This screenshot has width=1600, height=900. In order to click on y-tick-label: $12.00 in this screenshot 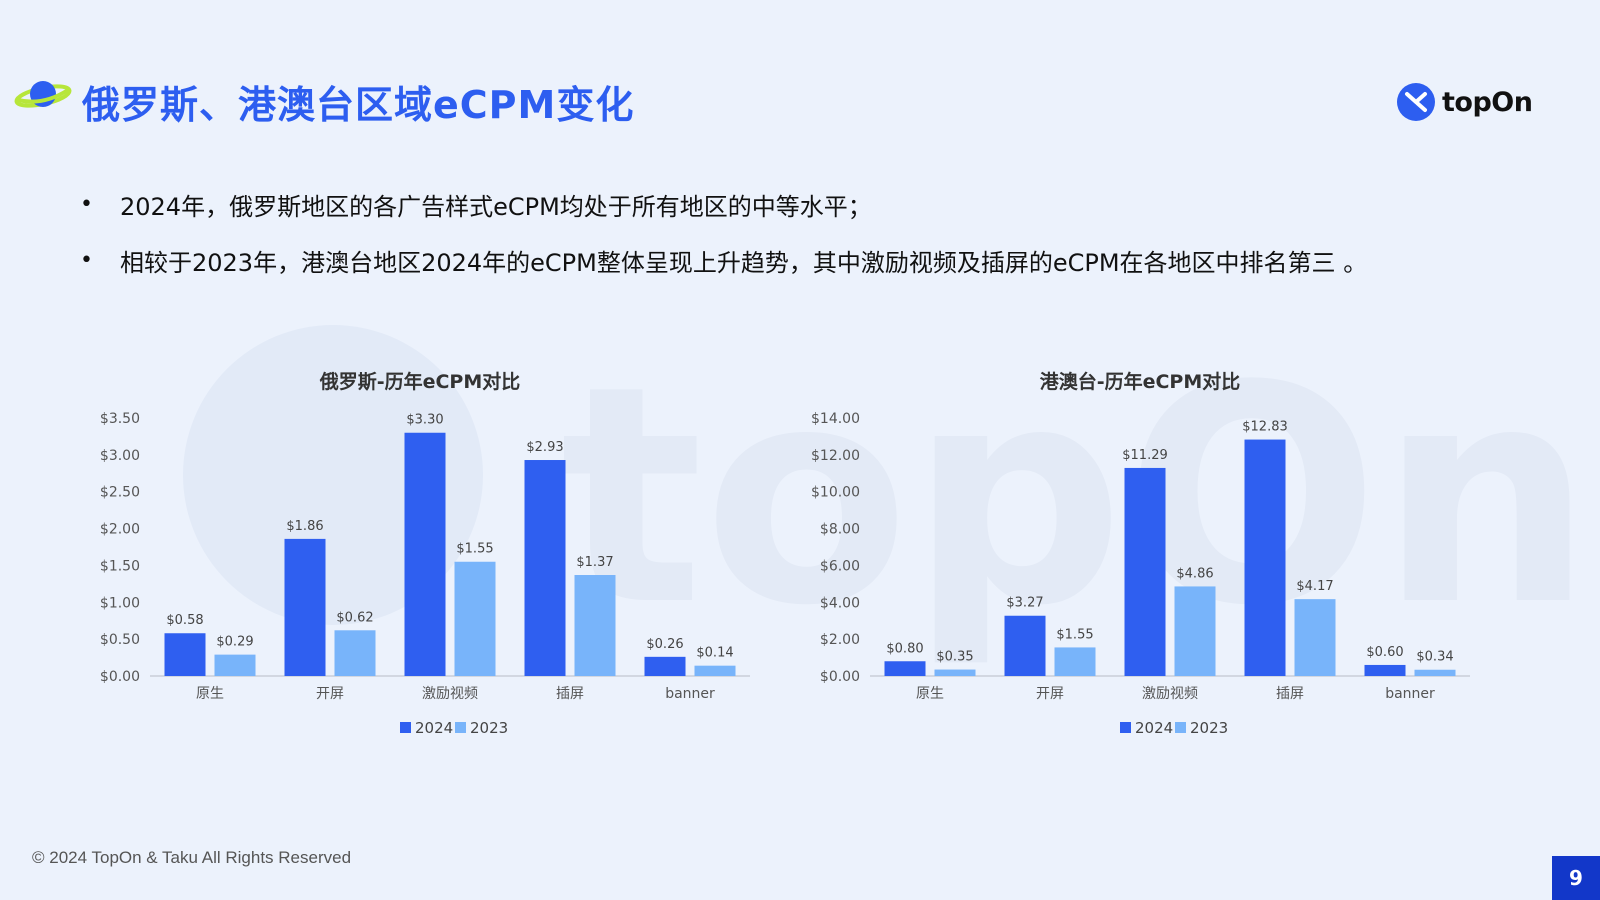, I will do `click(835, 456)`.